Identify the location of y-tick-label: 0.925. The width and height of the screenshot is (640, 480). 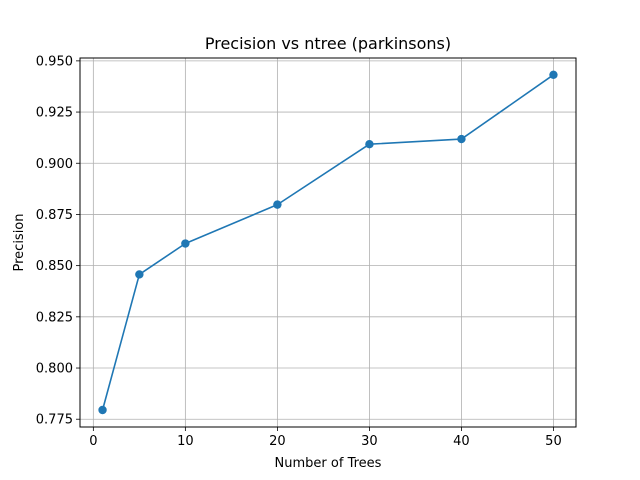
(54, 113).